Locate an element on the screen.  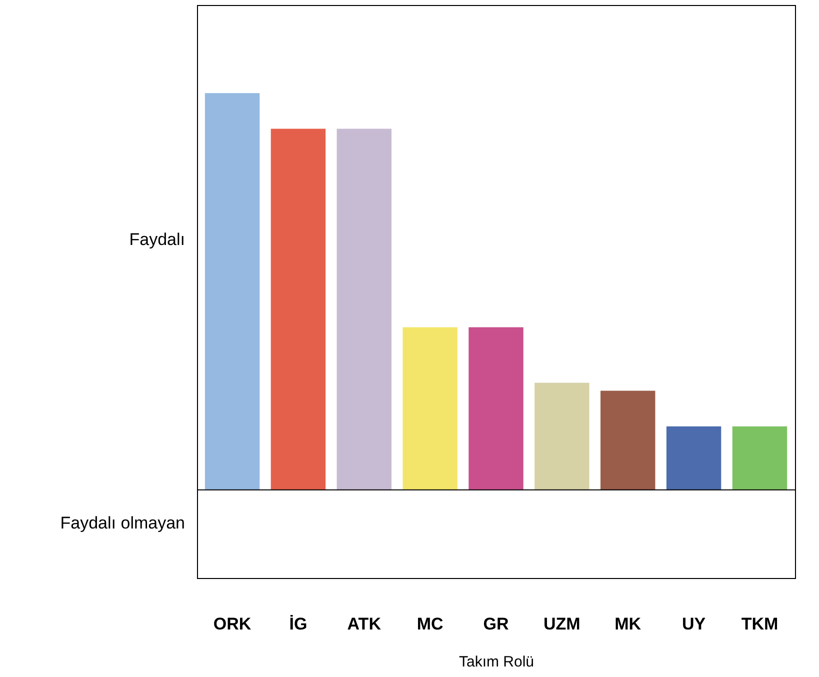
text: Faydalı is located at coordinates (157, 239).